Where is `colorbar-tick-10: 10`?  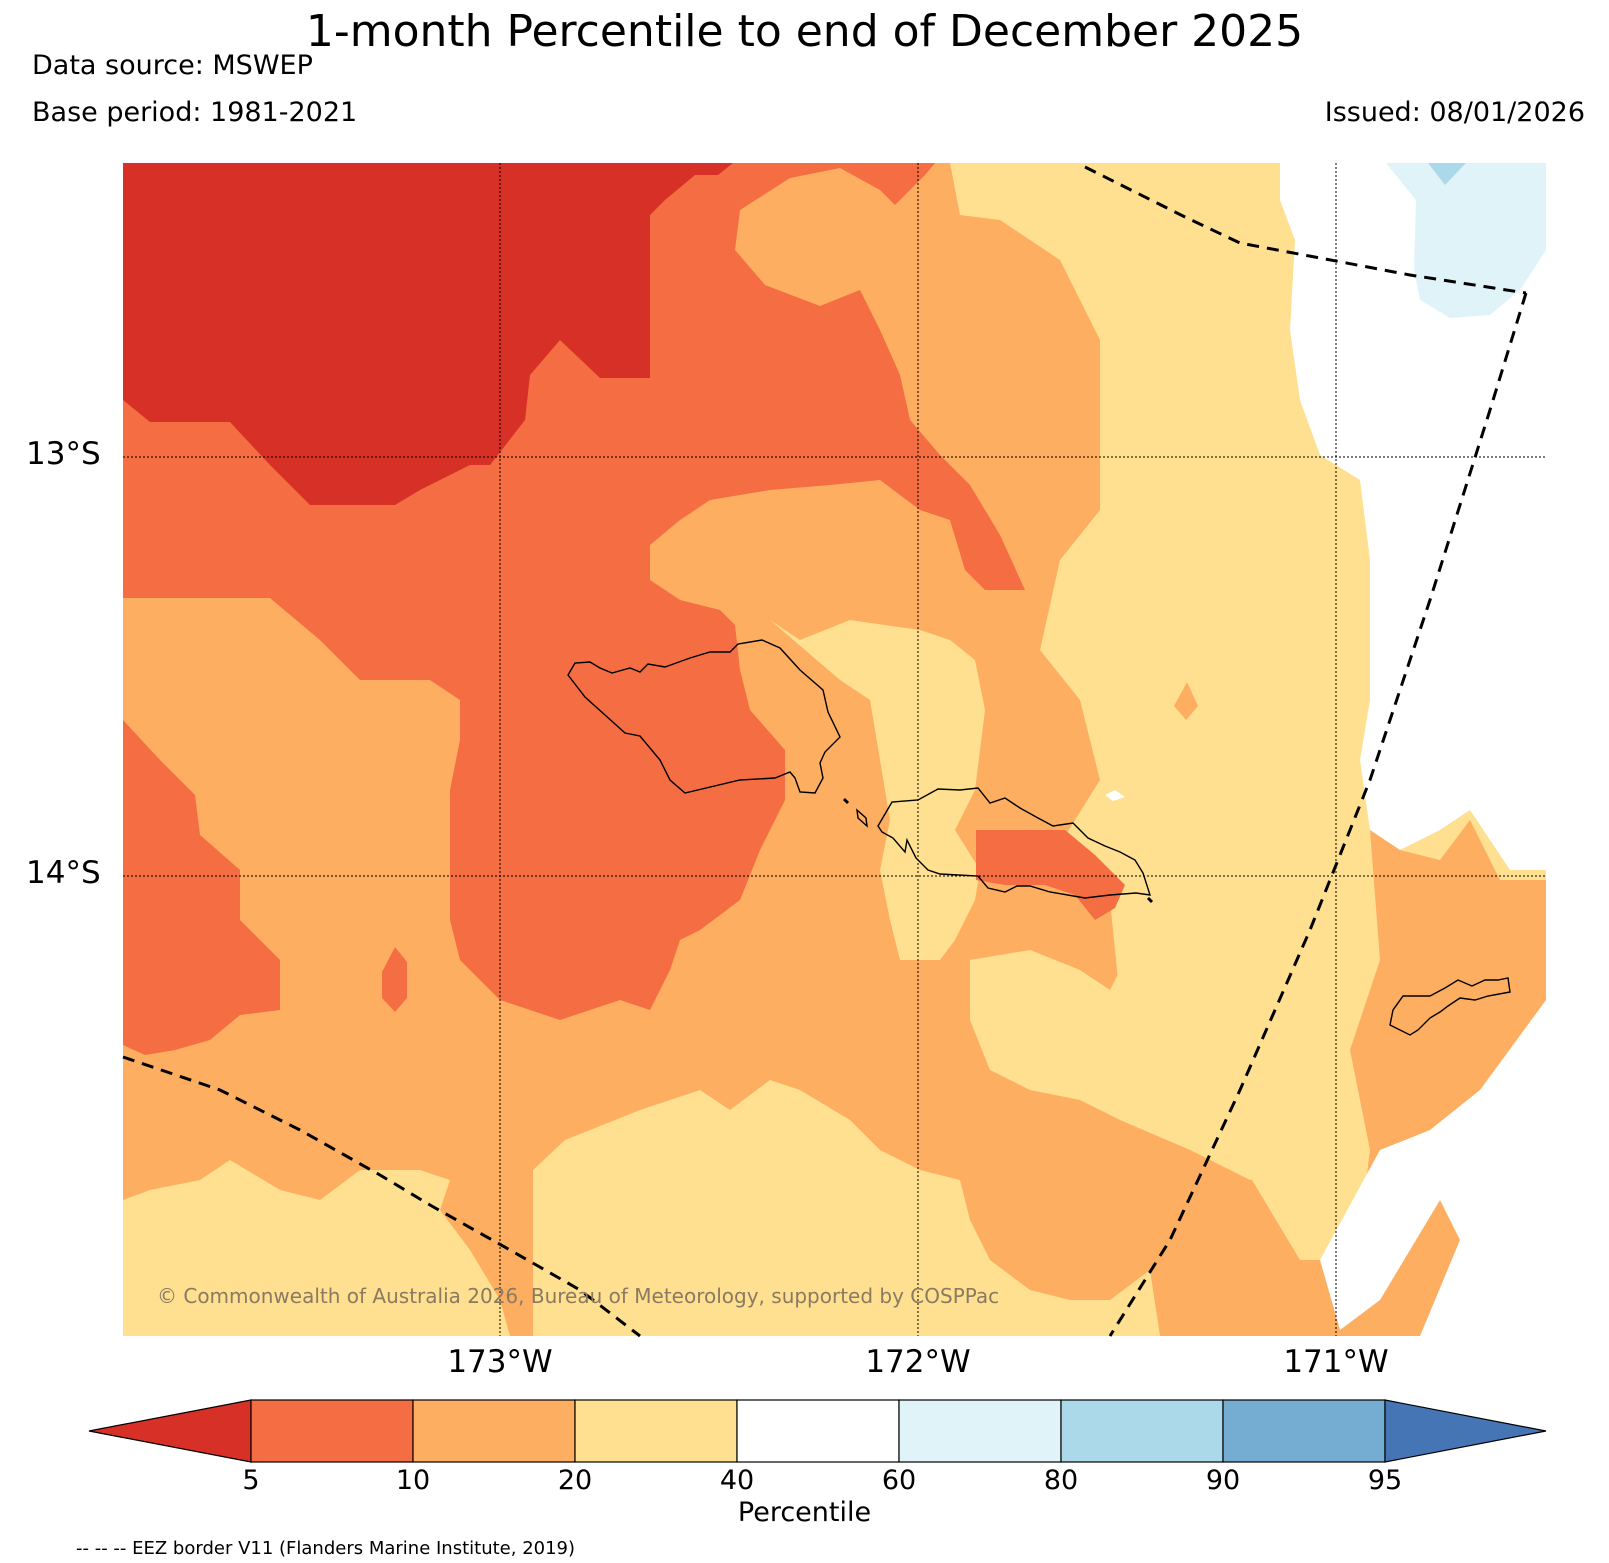
colorbar-tick-10: 10 is located at coordinates (413, 1480).